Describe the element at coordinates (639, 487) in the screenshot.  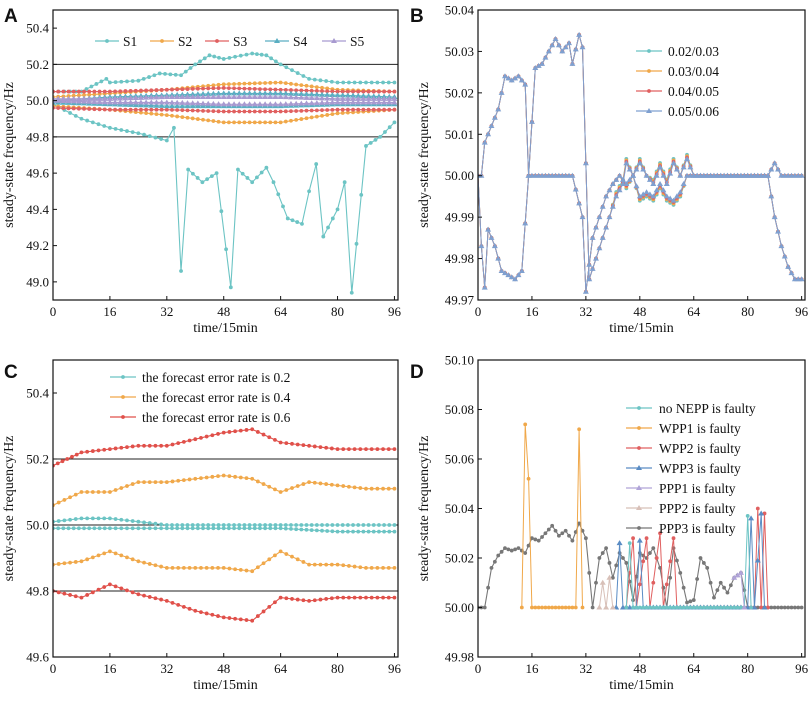
I see `legend-marker` at that location.